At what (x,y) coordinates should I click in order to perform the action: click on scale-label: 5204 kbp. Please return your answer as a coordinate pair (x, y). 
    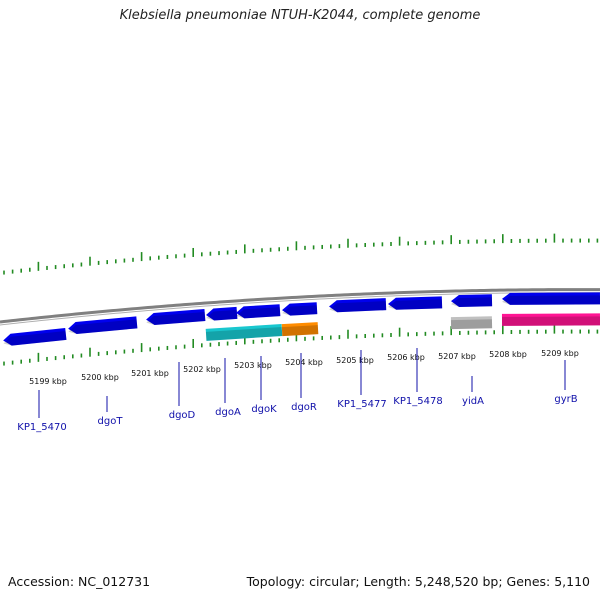
    Looking at the image, I should click on (304, 362).